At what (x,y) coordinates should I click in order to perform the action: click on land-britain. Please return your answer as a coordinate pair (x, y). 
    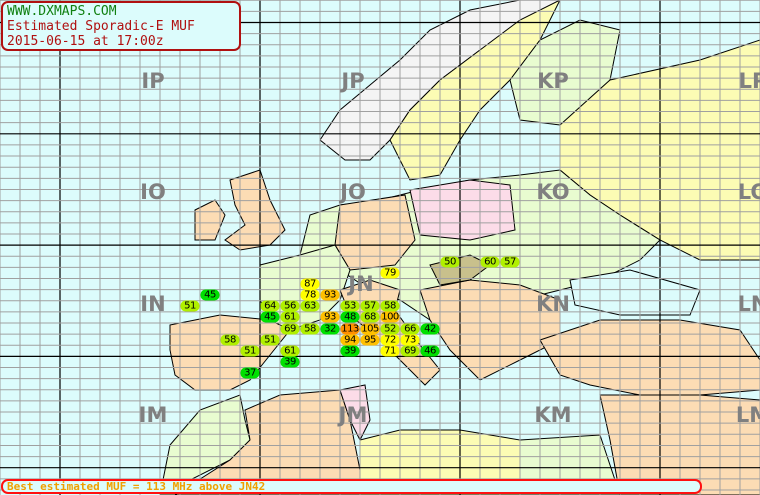
    Looking at the image, I should click on (255, 210).